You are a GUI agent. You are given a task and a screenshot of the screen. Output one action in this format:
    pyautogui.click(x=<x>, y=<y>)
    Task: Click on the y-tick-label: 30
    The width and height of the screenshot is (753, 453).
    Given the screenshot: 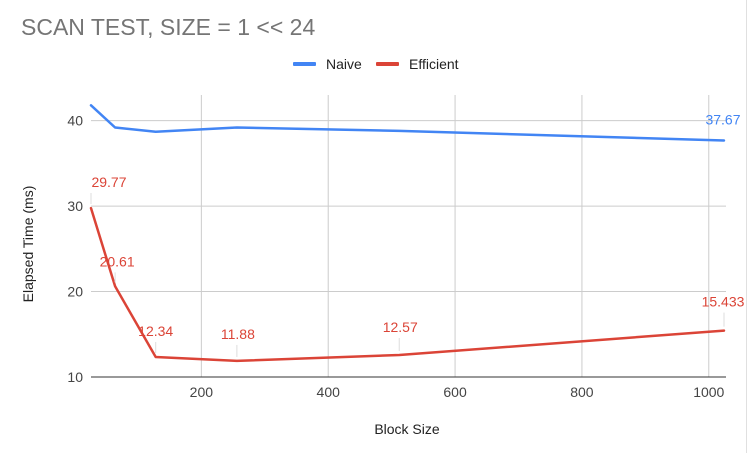 What is the action you would take?
    pyautogui.click(x=75, y=206)
    